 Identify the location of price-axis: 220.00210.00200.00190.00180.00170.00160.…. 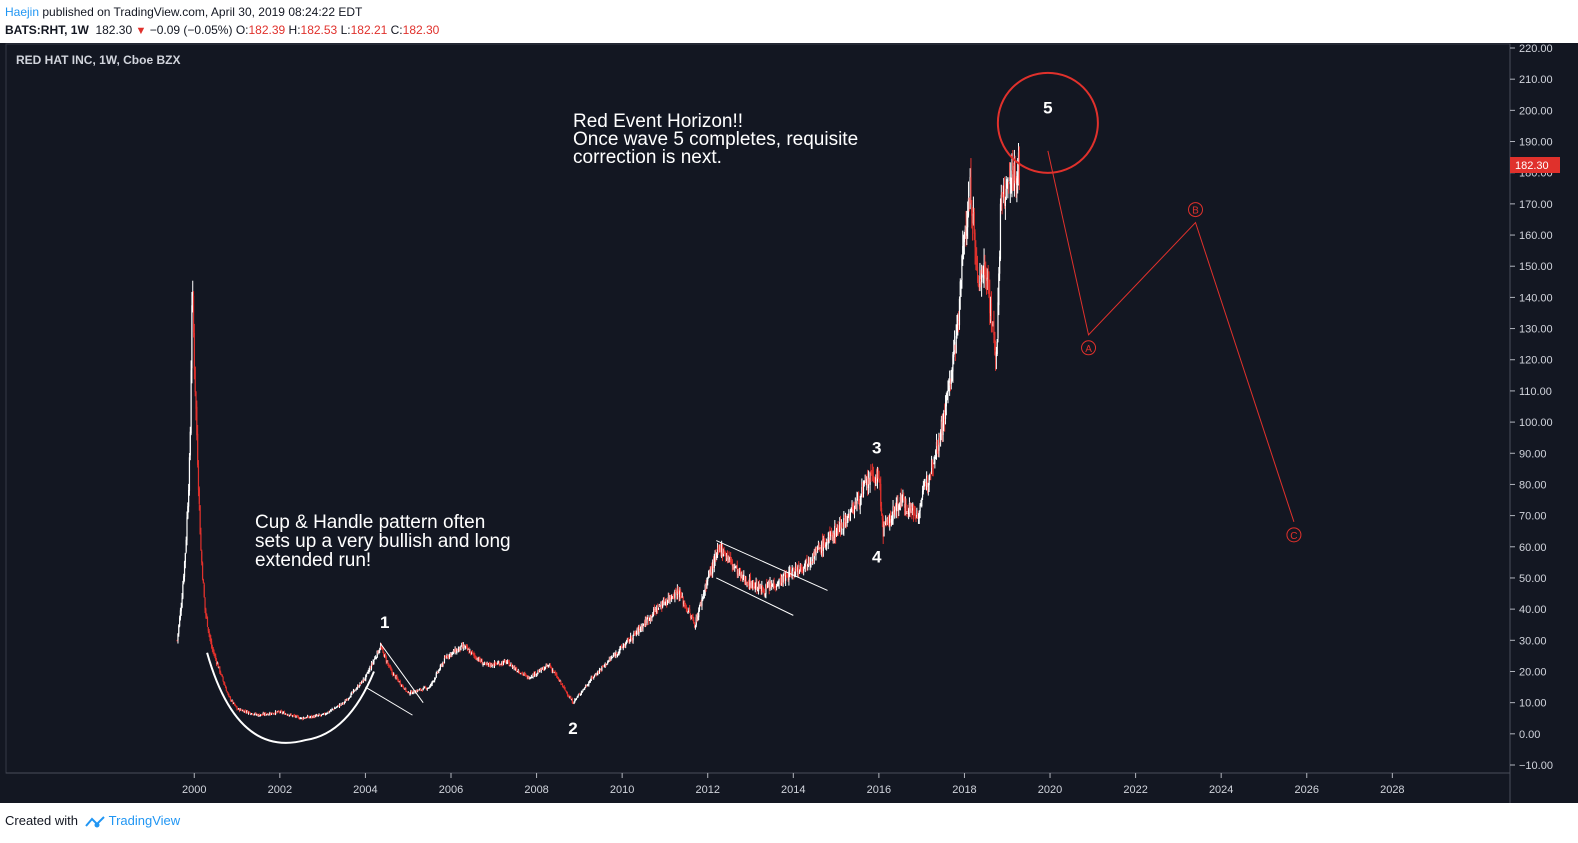
(1531, 407).